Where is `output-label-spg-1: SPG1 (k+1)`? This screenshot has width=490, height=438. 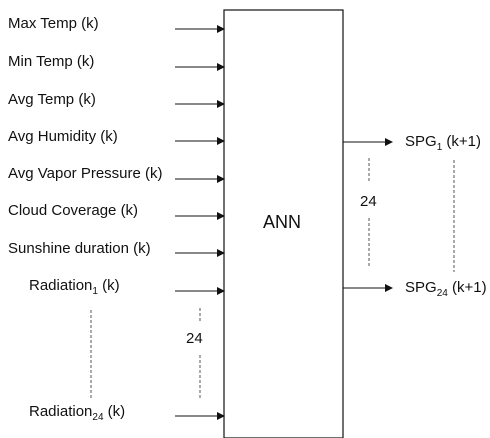
output-label-spg-1: SPG1 (k+1) is located at coordinates (443, 143).